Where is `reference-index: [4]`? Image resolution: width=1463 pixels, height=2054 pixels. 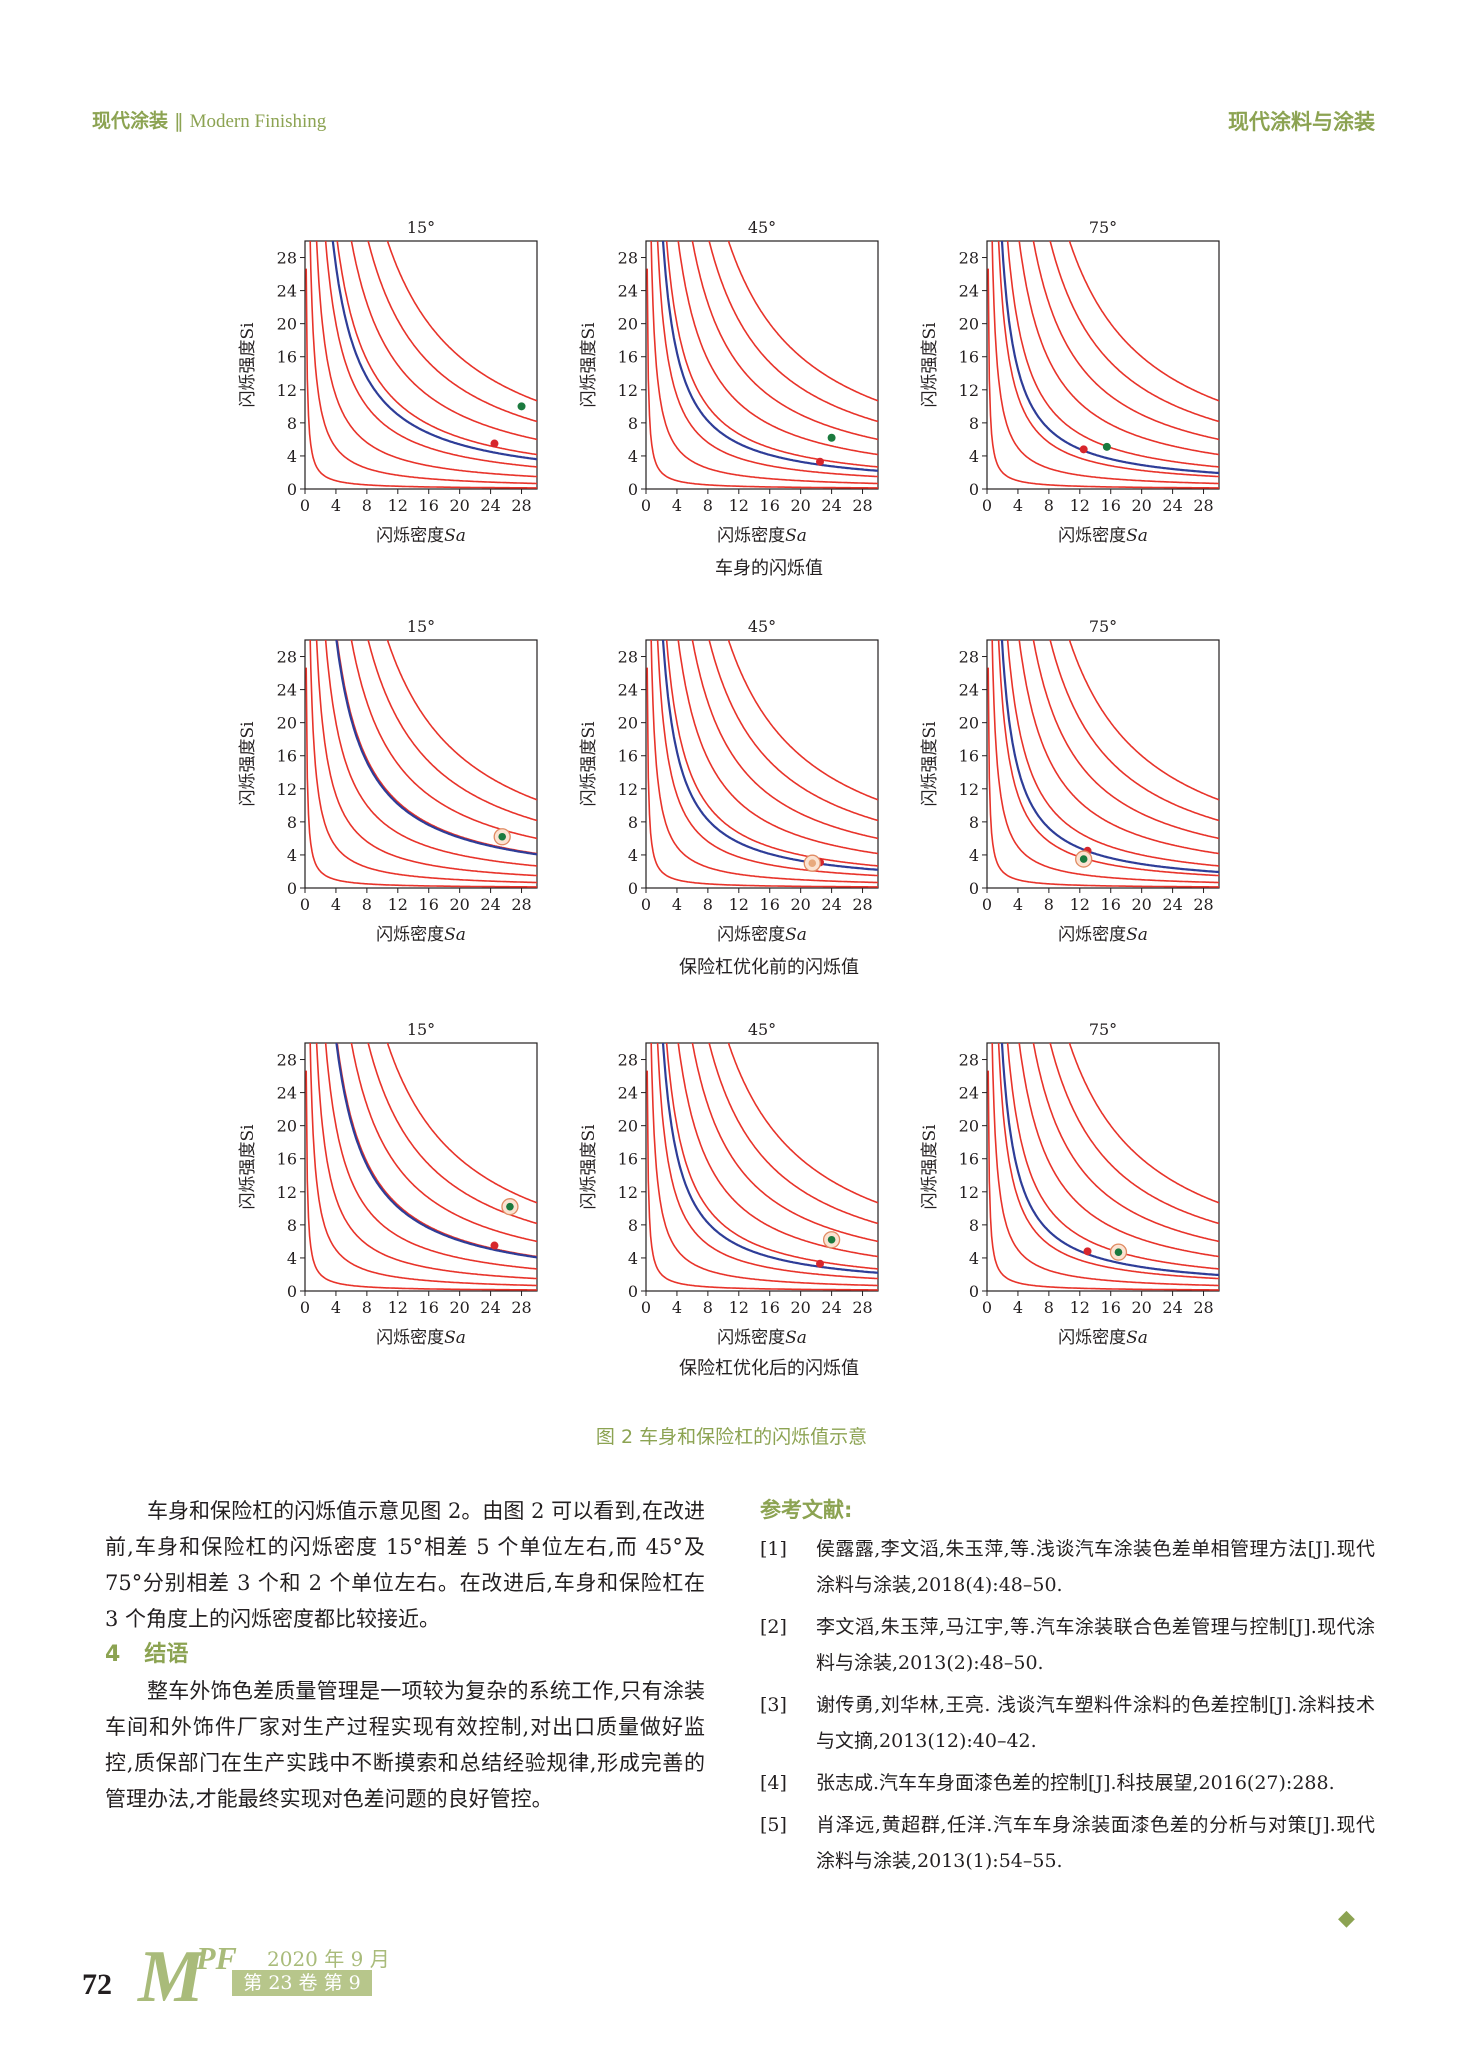 reference-index: [4] is located at coordinates (773, 1783).